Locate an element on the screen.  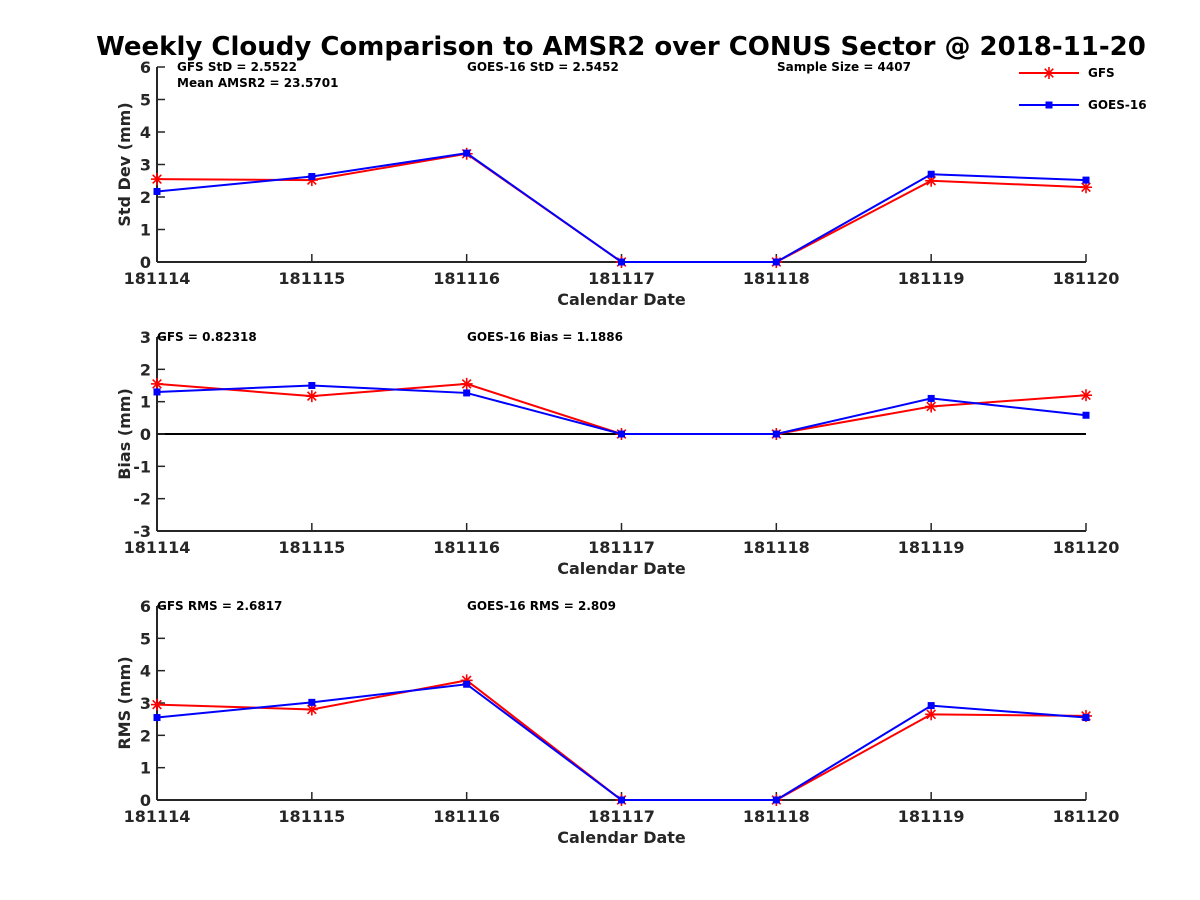
legend-label: GOES-16 is located at coordinates (1117, 105).